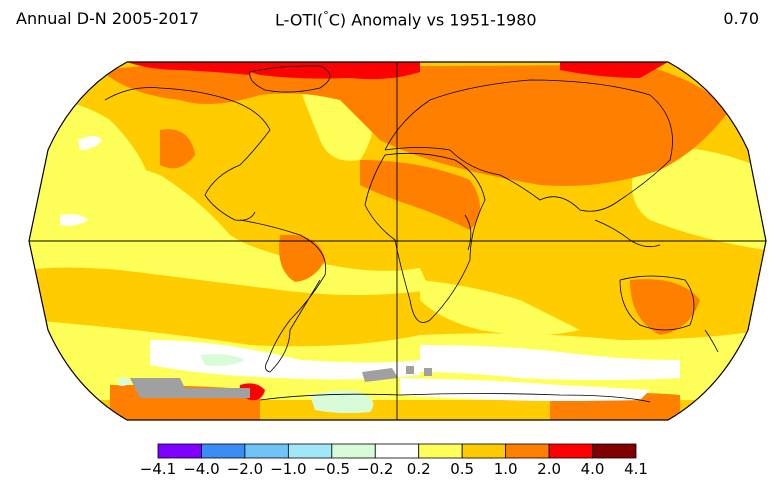  What do you see at coordinates (455, 398) in the screenshot?
I see `coast-antarctica` at bounding box center [455, 398].